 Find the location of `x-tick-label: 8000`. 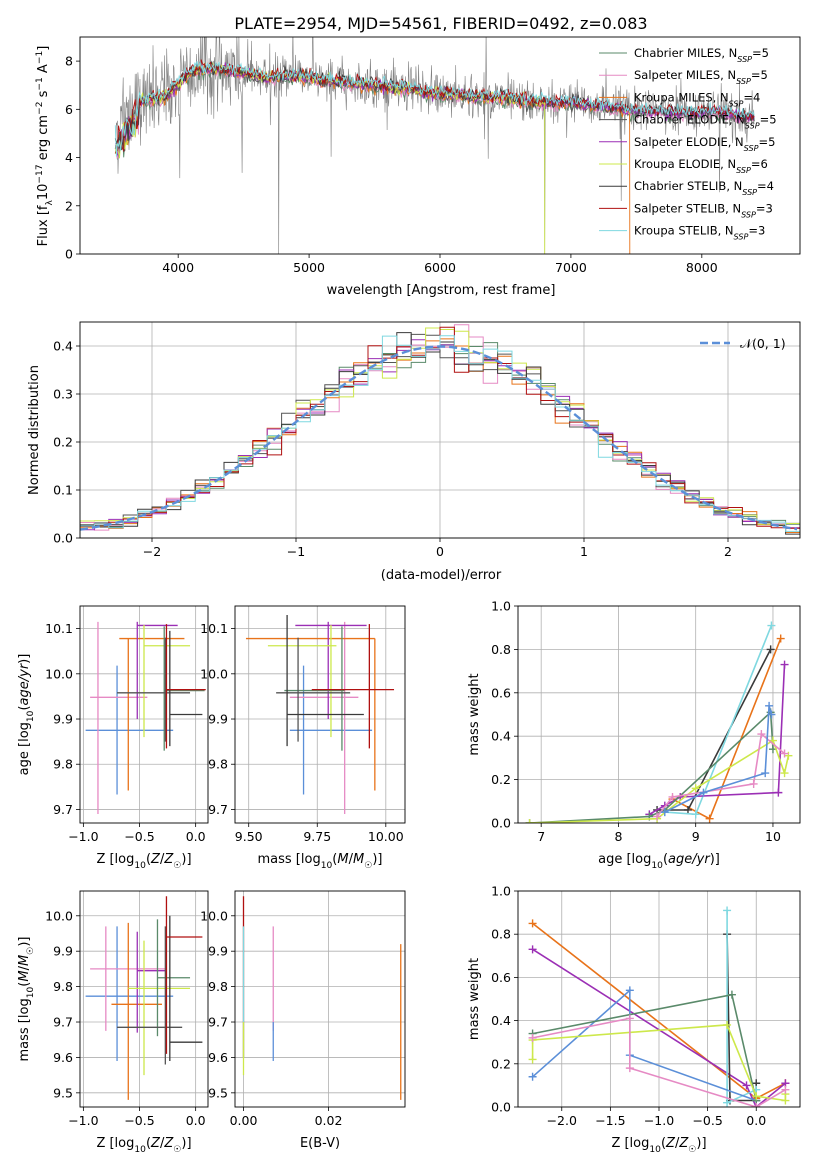

x-tick-label: 8000 is located at coordinates (702, 267).